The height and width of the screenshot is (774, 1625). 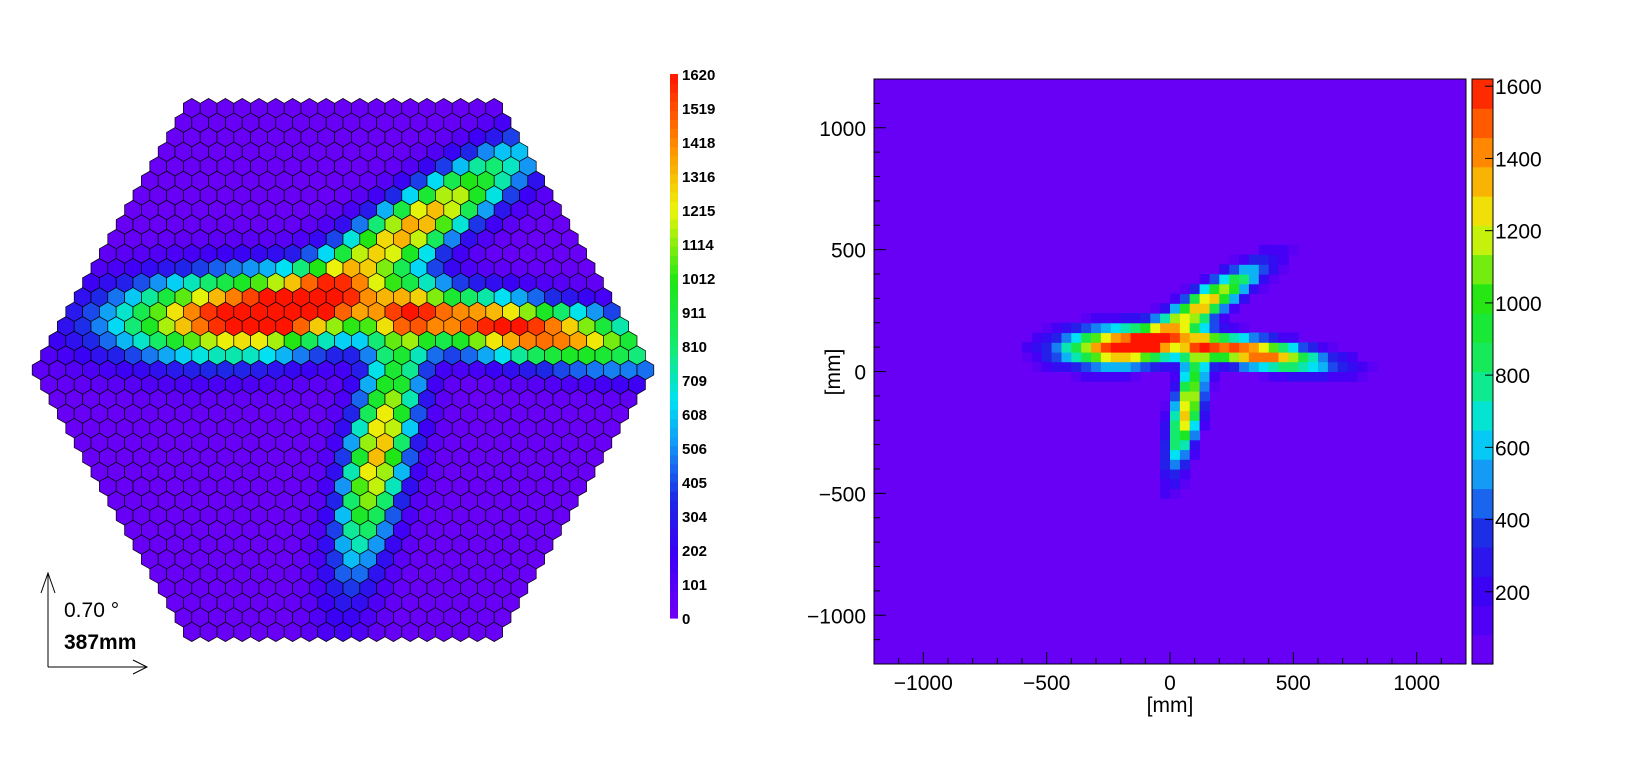 I want to click on x-tick-label: 500, so click(x=1293, y=683).